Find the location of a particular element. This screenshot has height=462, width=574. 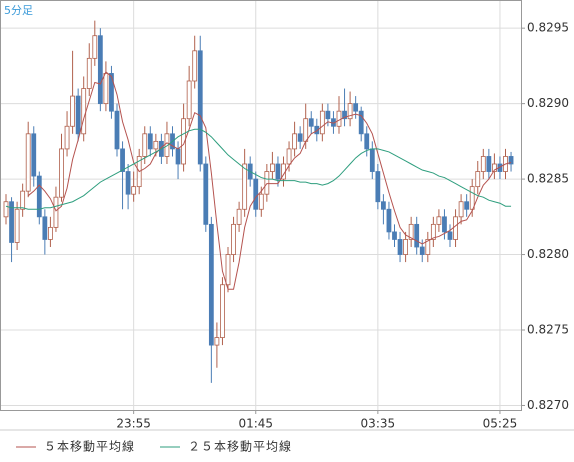

y-tick-label: 0.8280 is located at coordinates (548, 254).